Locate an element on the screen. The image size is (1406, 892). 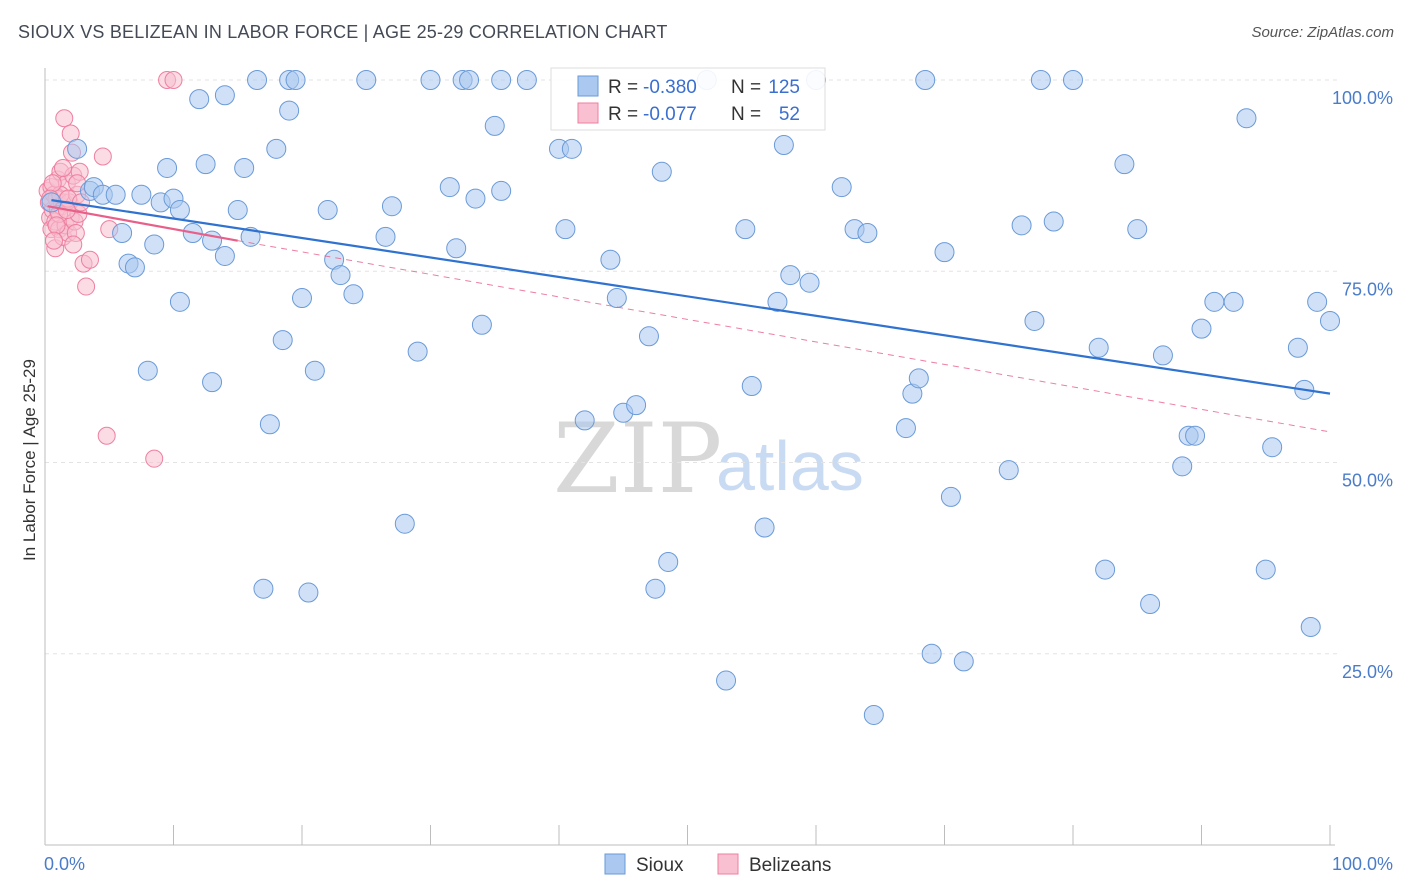
legend-belizean-r-value: -0.077 is located at coordinates (670, 114).